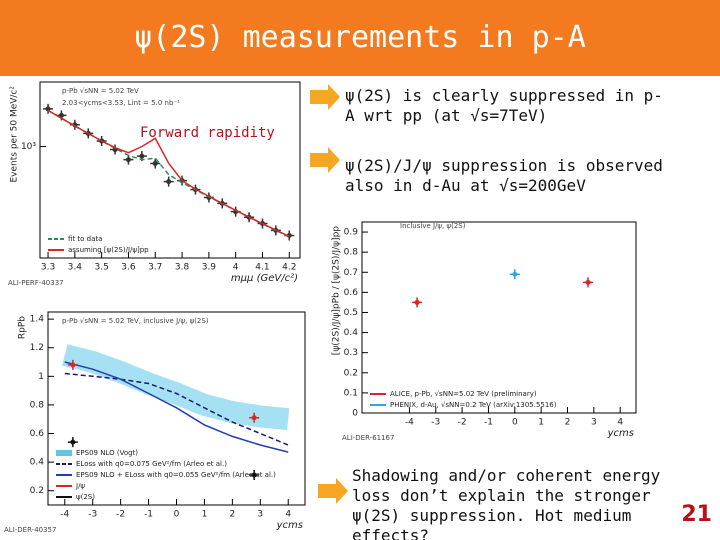 This screenshot has height=540, width=720. I want to click on x-tick-label: 3.4, so click(75, 268).